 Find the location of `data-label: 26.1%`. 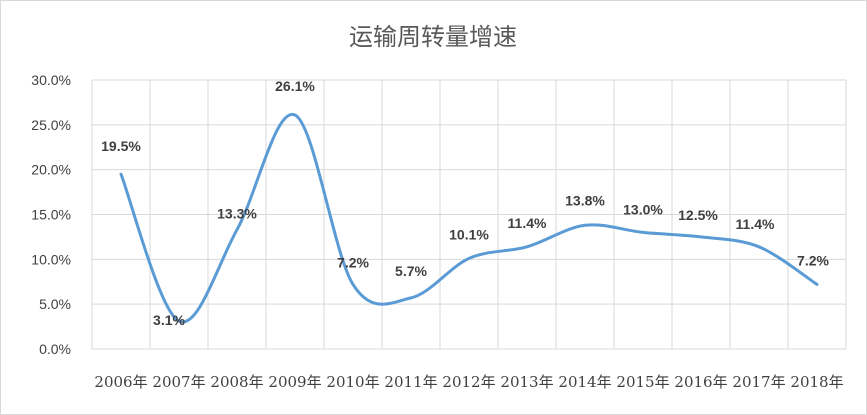

data-label: 26.1% is located at coordinates (295, 86).